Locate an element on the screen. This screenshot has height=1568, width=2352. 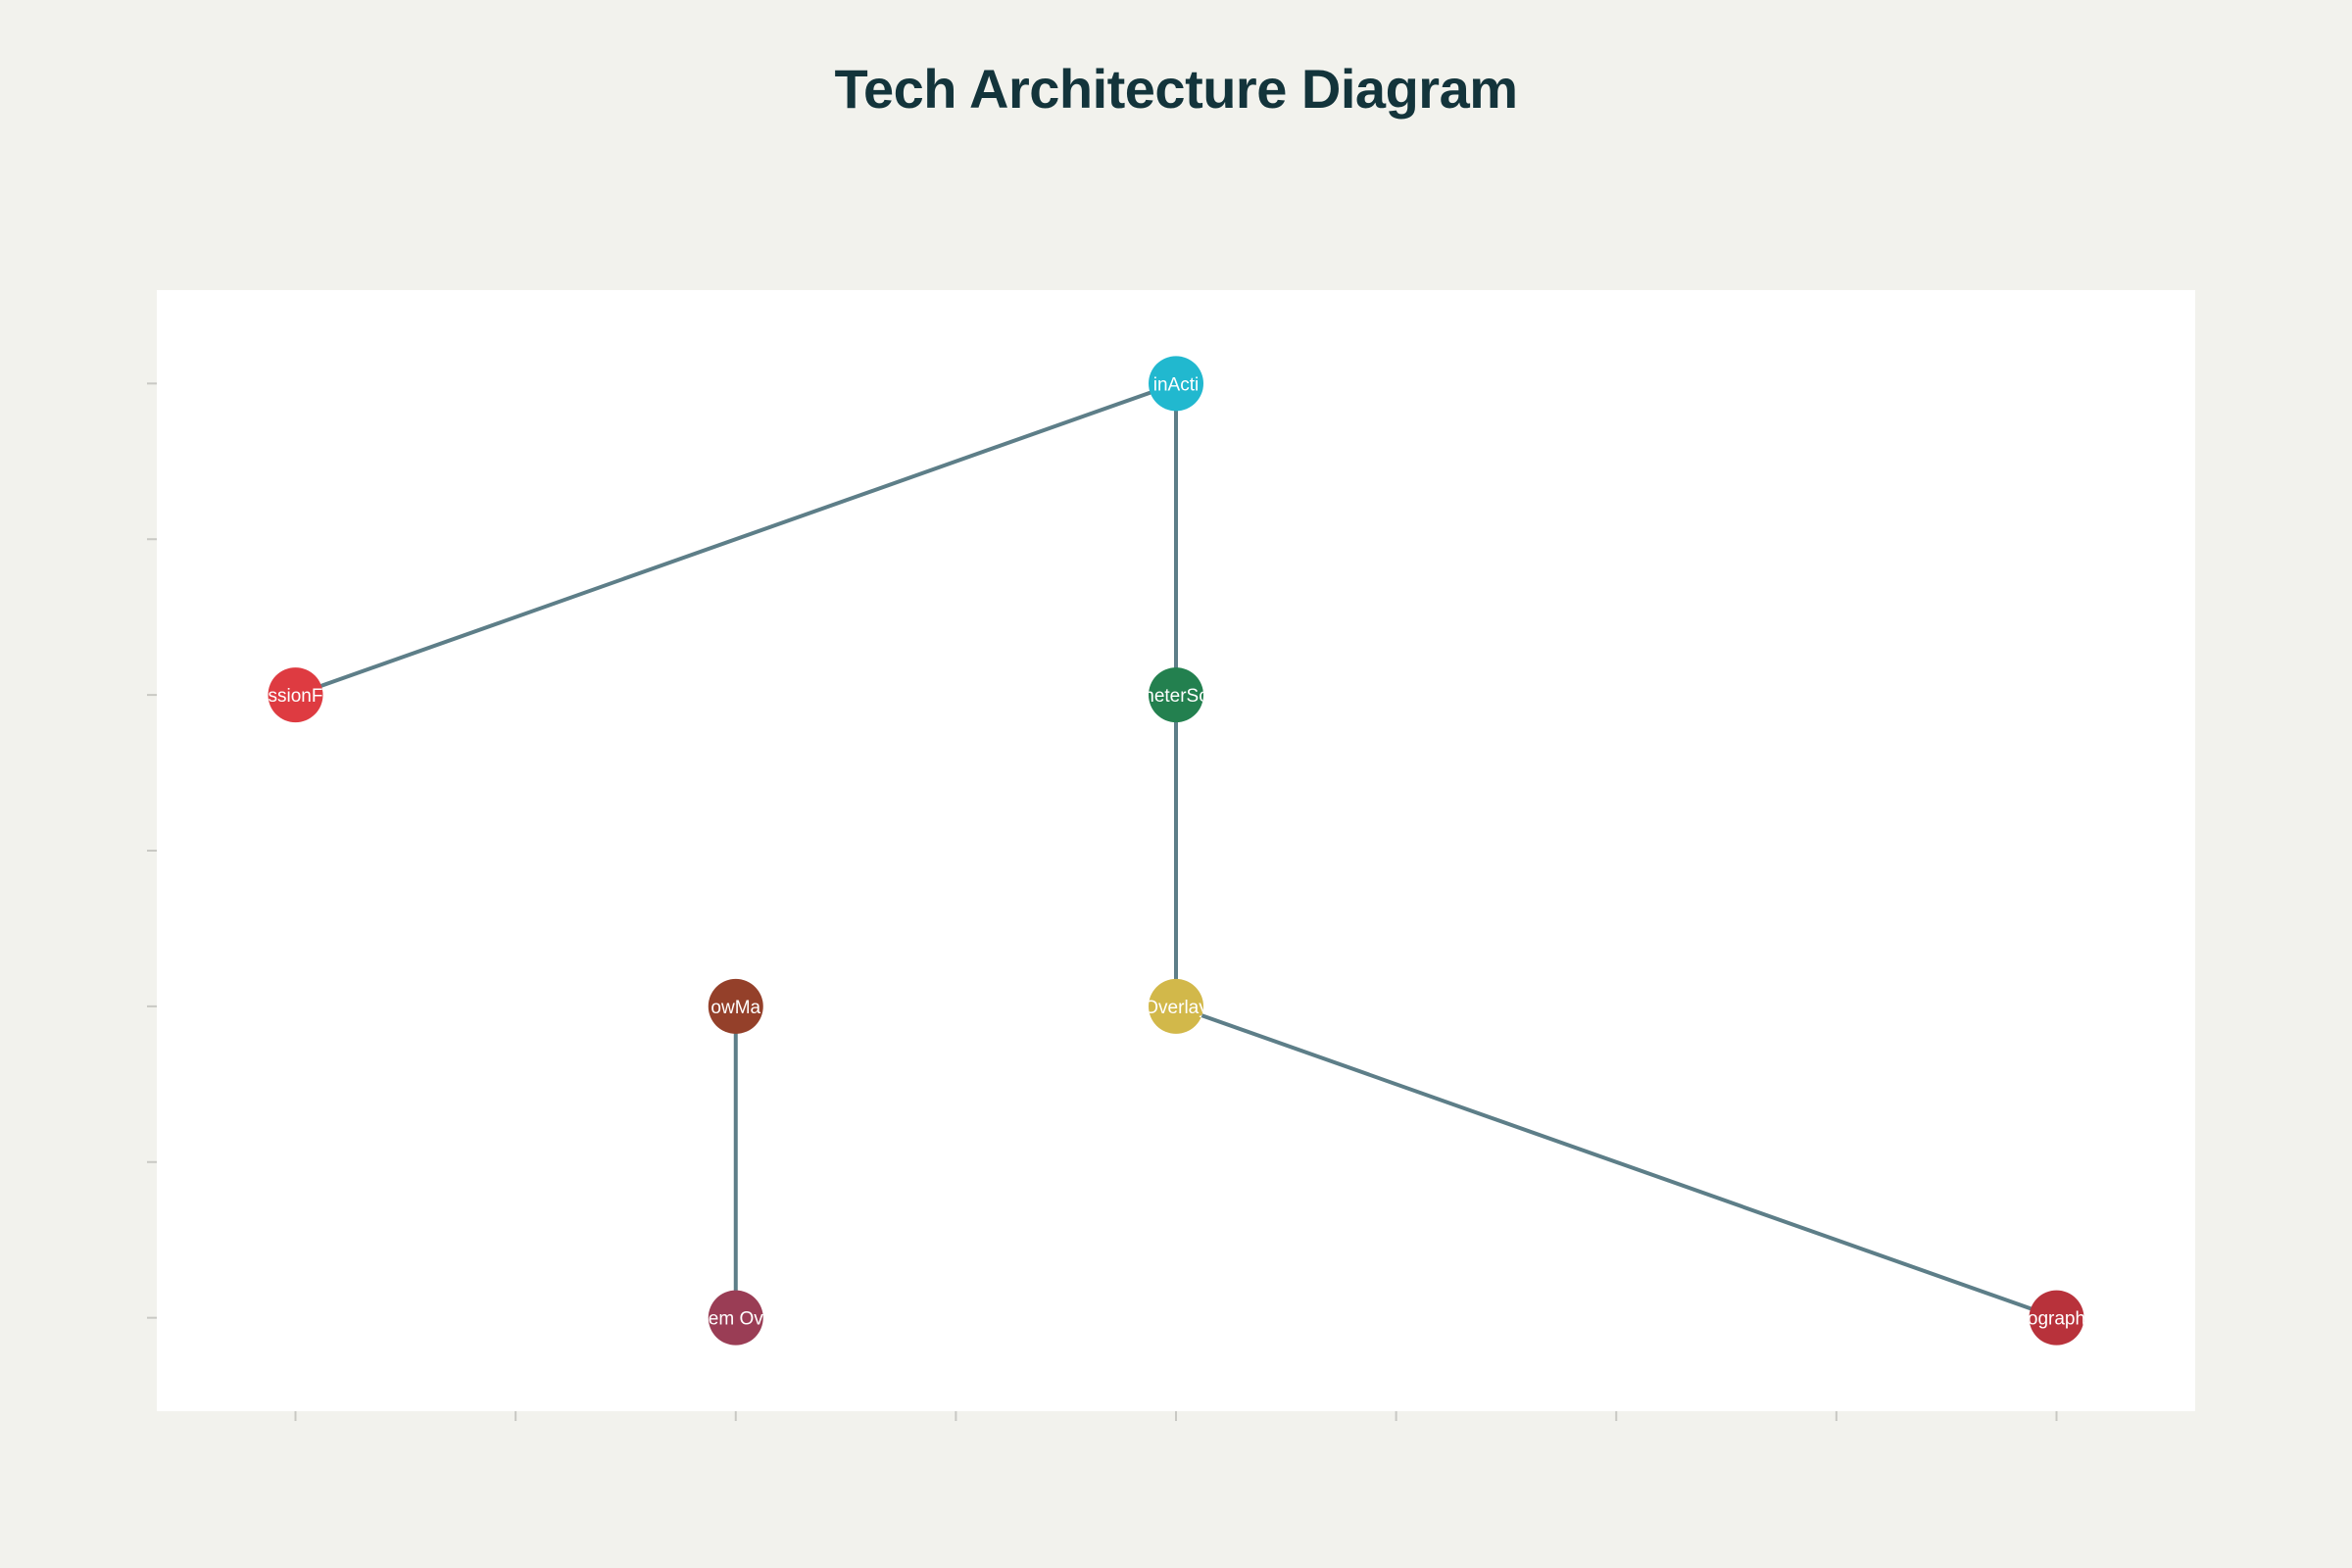
node-n4: owMa is located at coordinates (735, 1006).